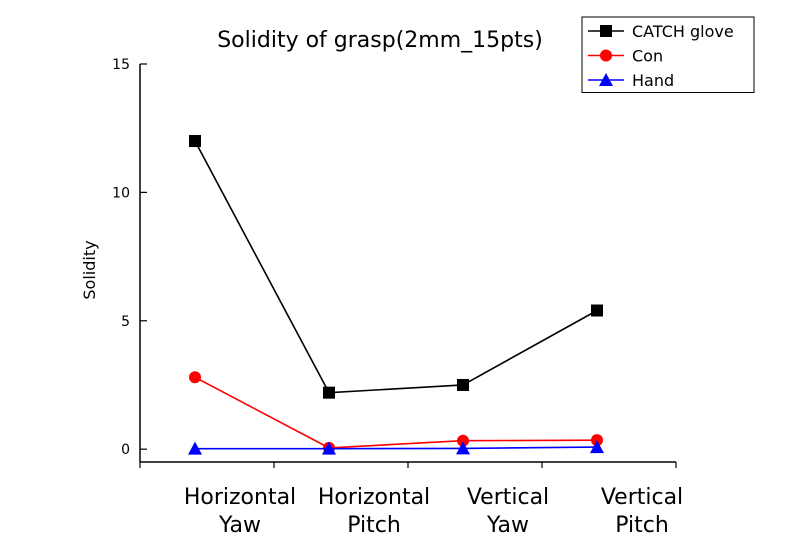  Describe the element at coordinates (668, 54) in the screenshot. I see `legend: CATCH glove Con Hand` at that location.